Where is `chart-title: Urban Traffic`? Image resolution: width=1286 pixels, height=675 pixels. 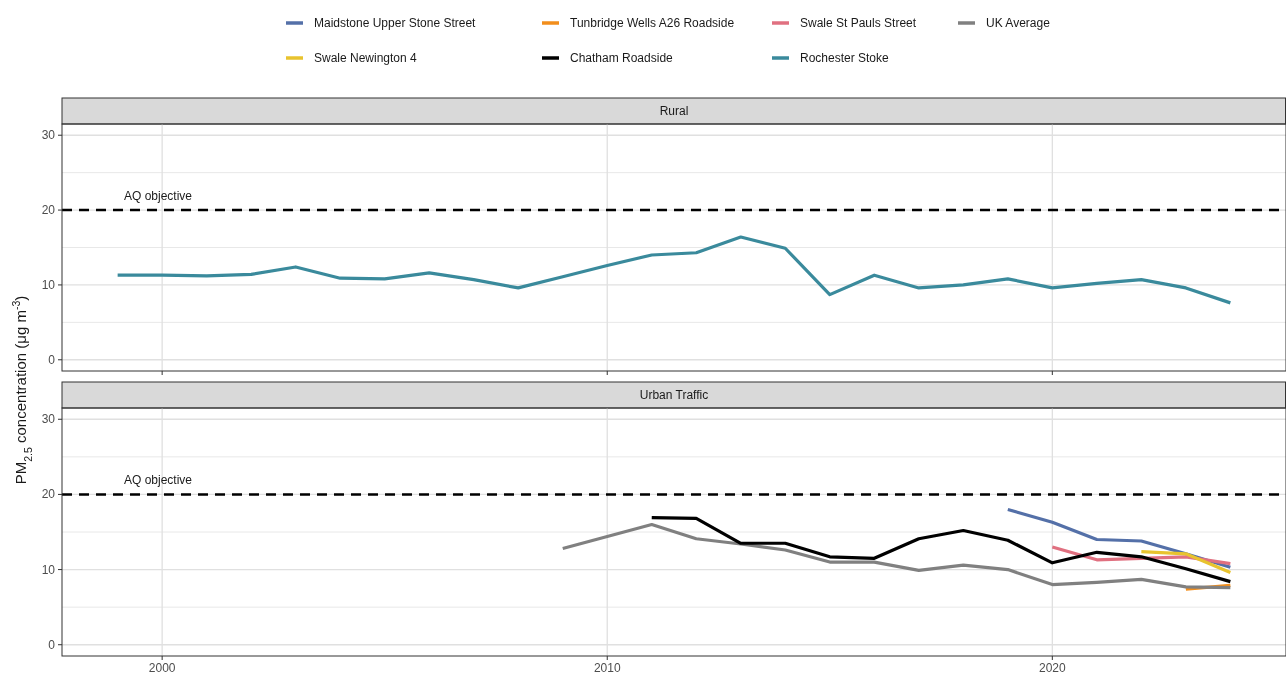
chart-title: Urban Traffic is located at coordinates (674, 395).